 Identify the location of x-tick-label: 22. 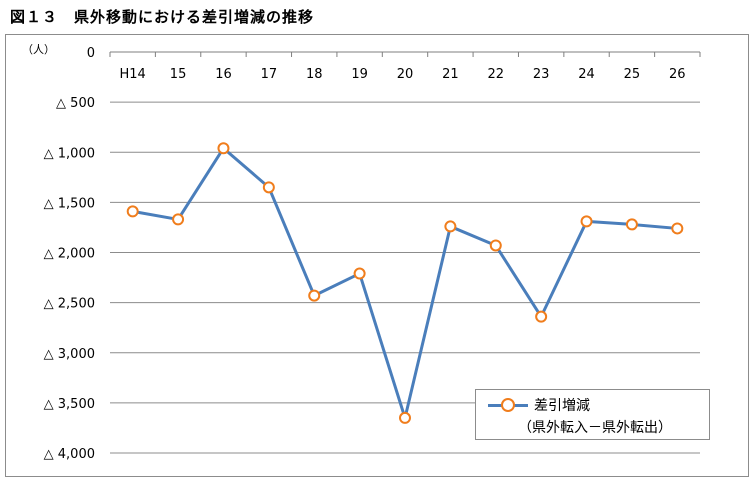
(495, 74).